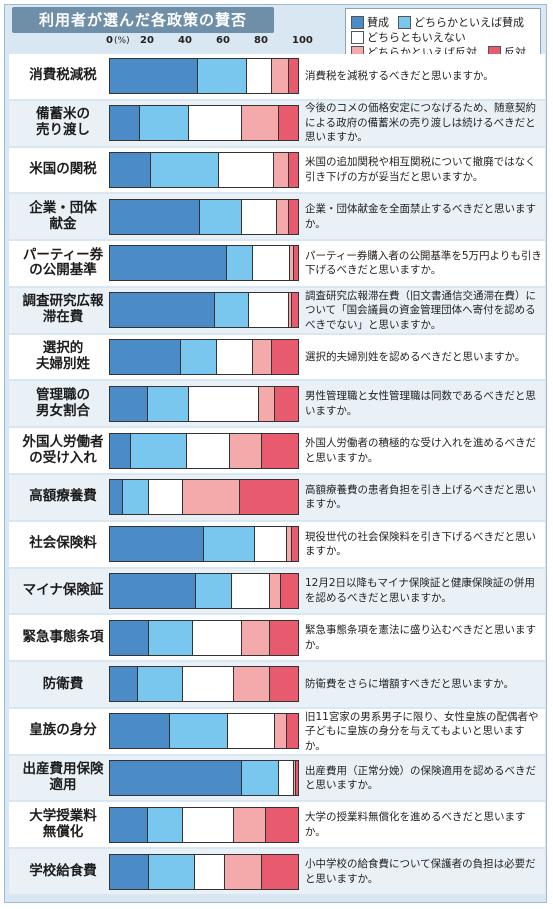 The image size is (553, 909). I want to click on chart-title: 利用者が選んだ各政策の賛否, so click(143, 20).